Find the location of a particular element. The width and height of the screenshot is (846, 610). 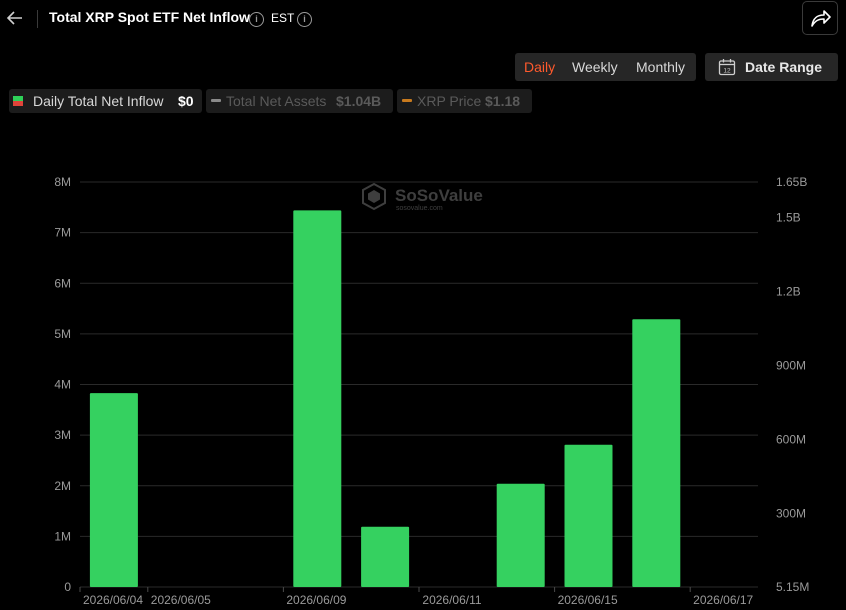

x-tick-label: 2026/06/09 is located at coordinates (316, 600).